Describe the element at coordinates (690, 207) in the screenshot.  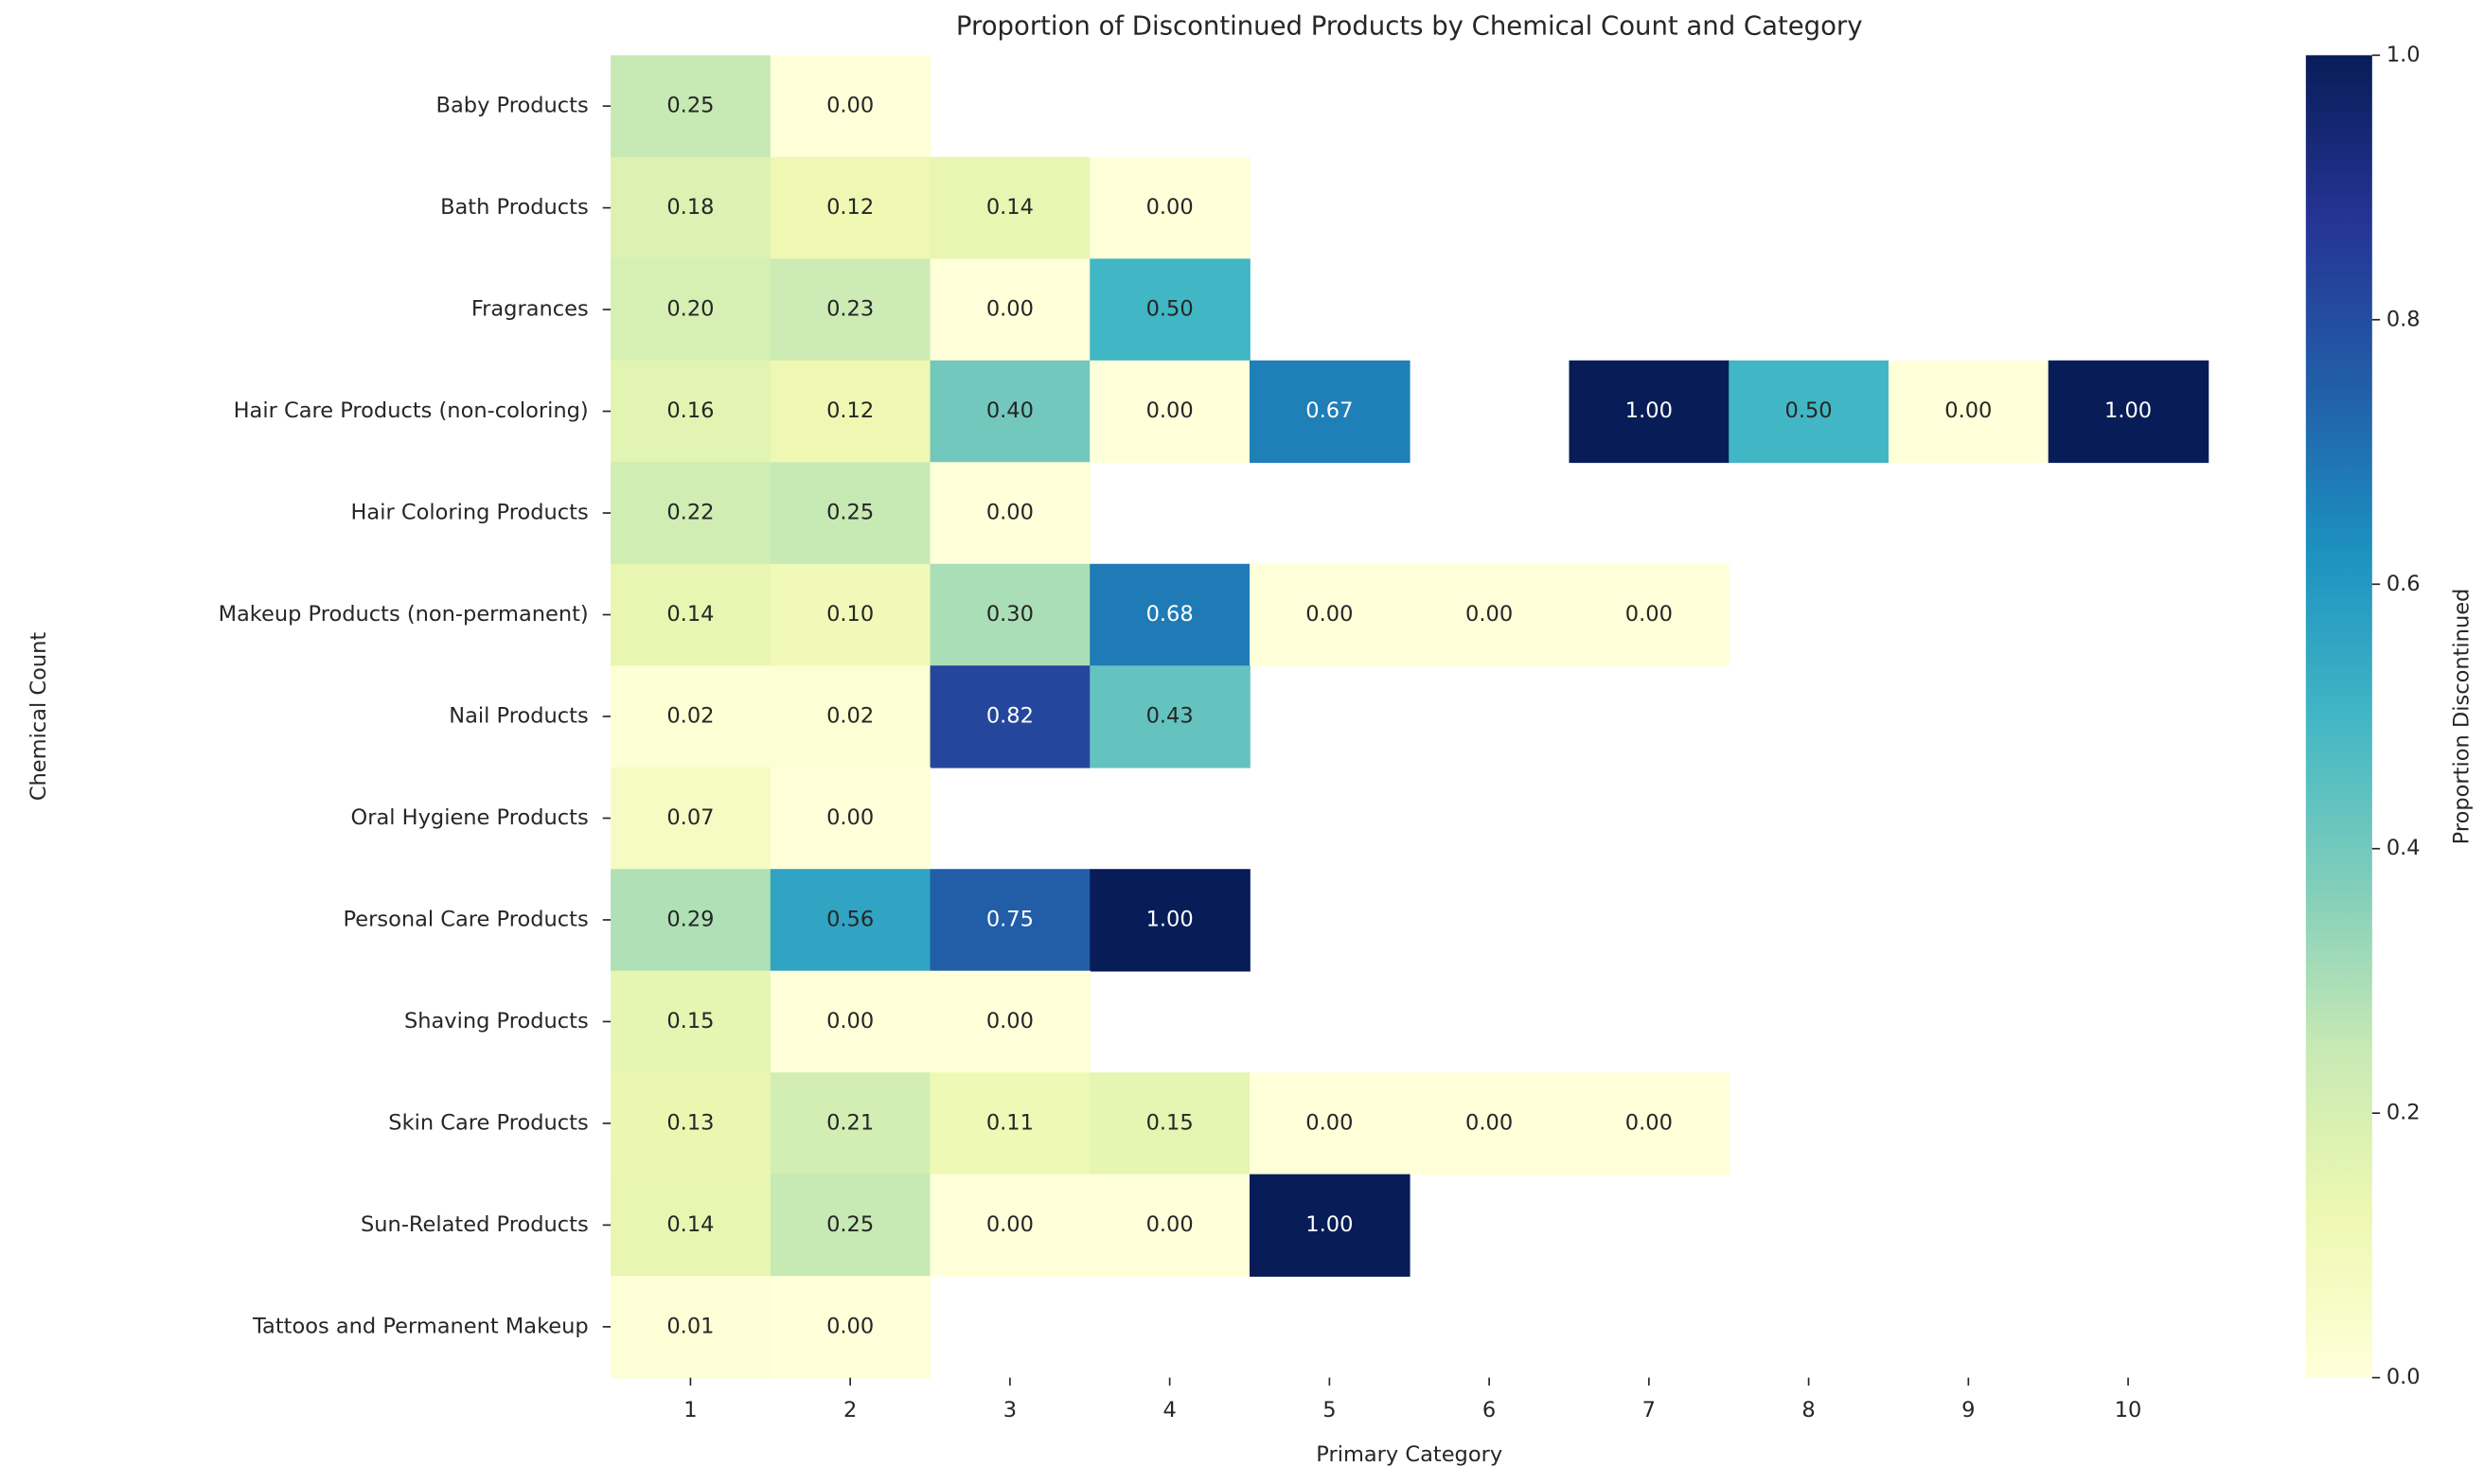
I see `cell-label: 0.18` at that location.